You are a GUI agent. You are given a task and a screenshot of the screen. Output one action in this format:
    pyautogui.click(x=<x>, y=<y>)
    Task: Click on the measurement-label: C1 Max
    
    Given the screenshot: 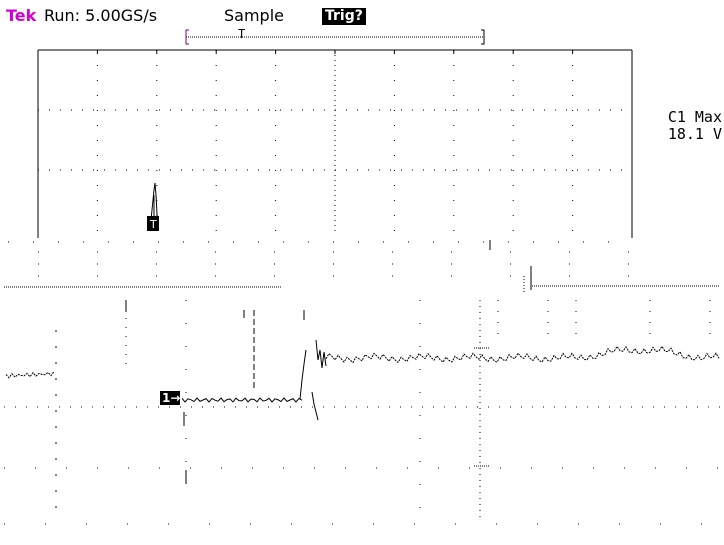 What is the action you would take?
    pyautogui.click(x=694, y=117)
    